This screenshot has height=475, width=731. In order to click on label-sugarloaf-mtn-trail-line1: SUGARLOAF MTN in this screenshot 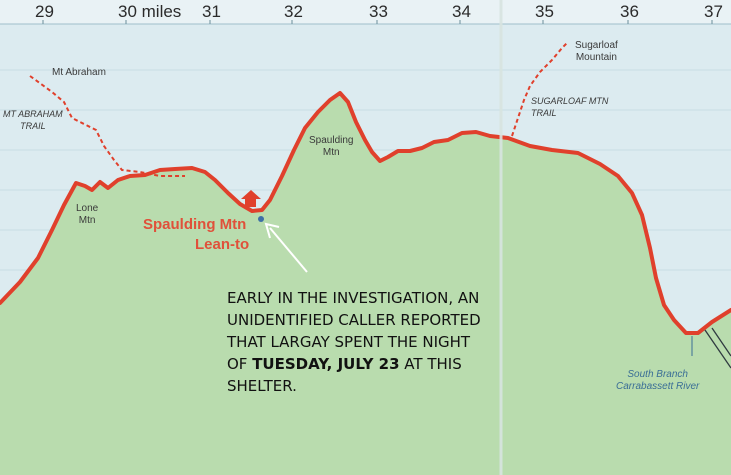, I will do `click(570, 101)`.